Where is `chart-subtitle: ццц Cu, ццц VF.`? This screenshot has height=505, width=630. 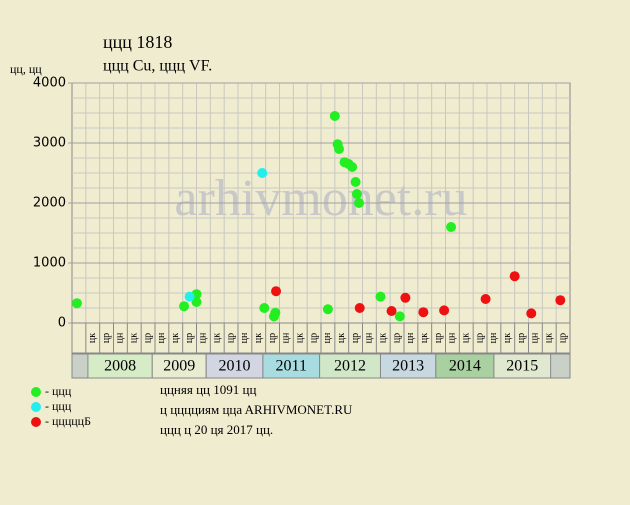
chart-subtitle: ццц Cu, ццц VF. is located at coordinates (157, 66).